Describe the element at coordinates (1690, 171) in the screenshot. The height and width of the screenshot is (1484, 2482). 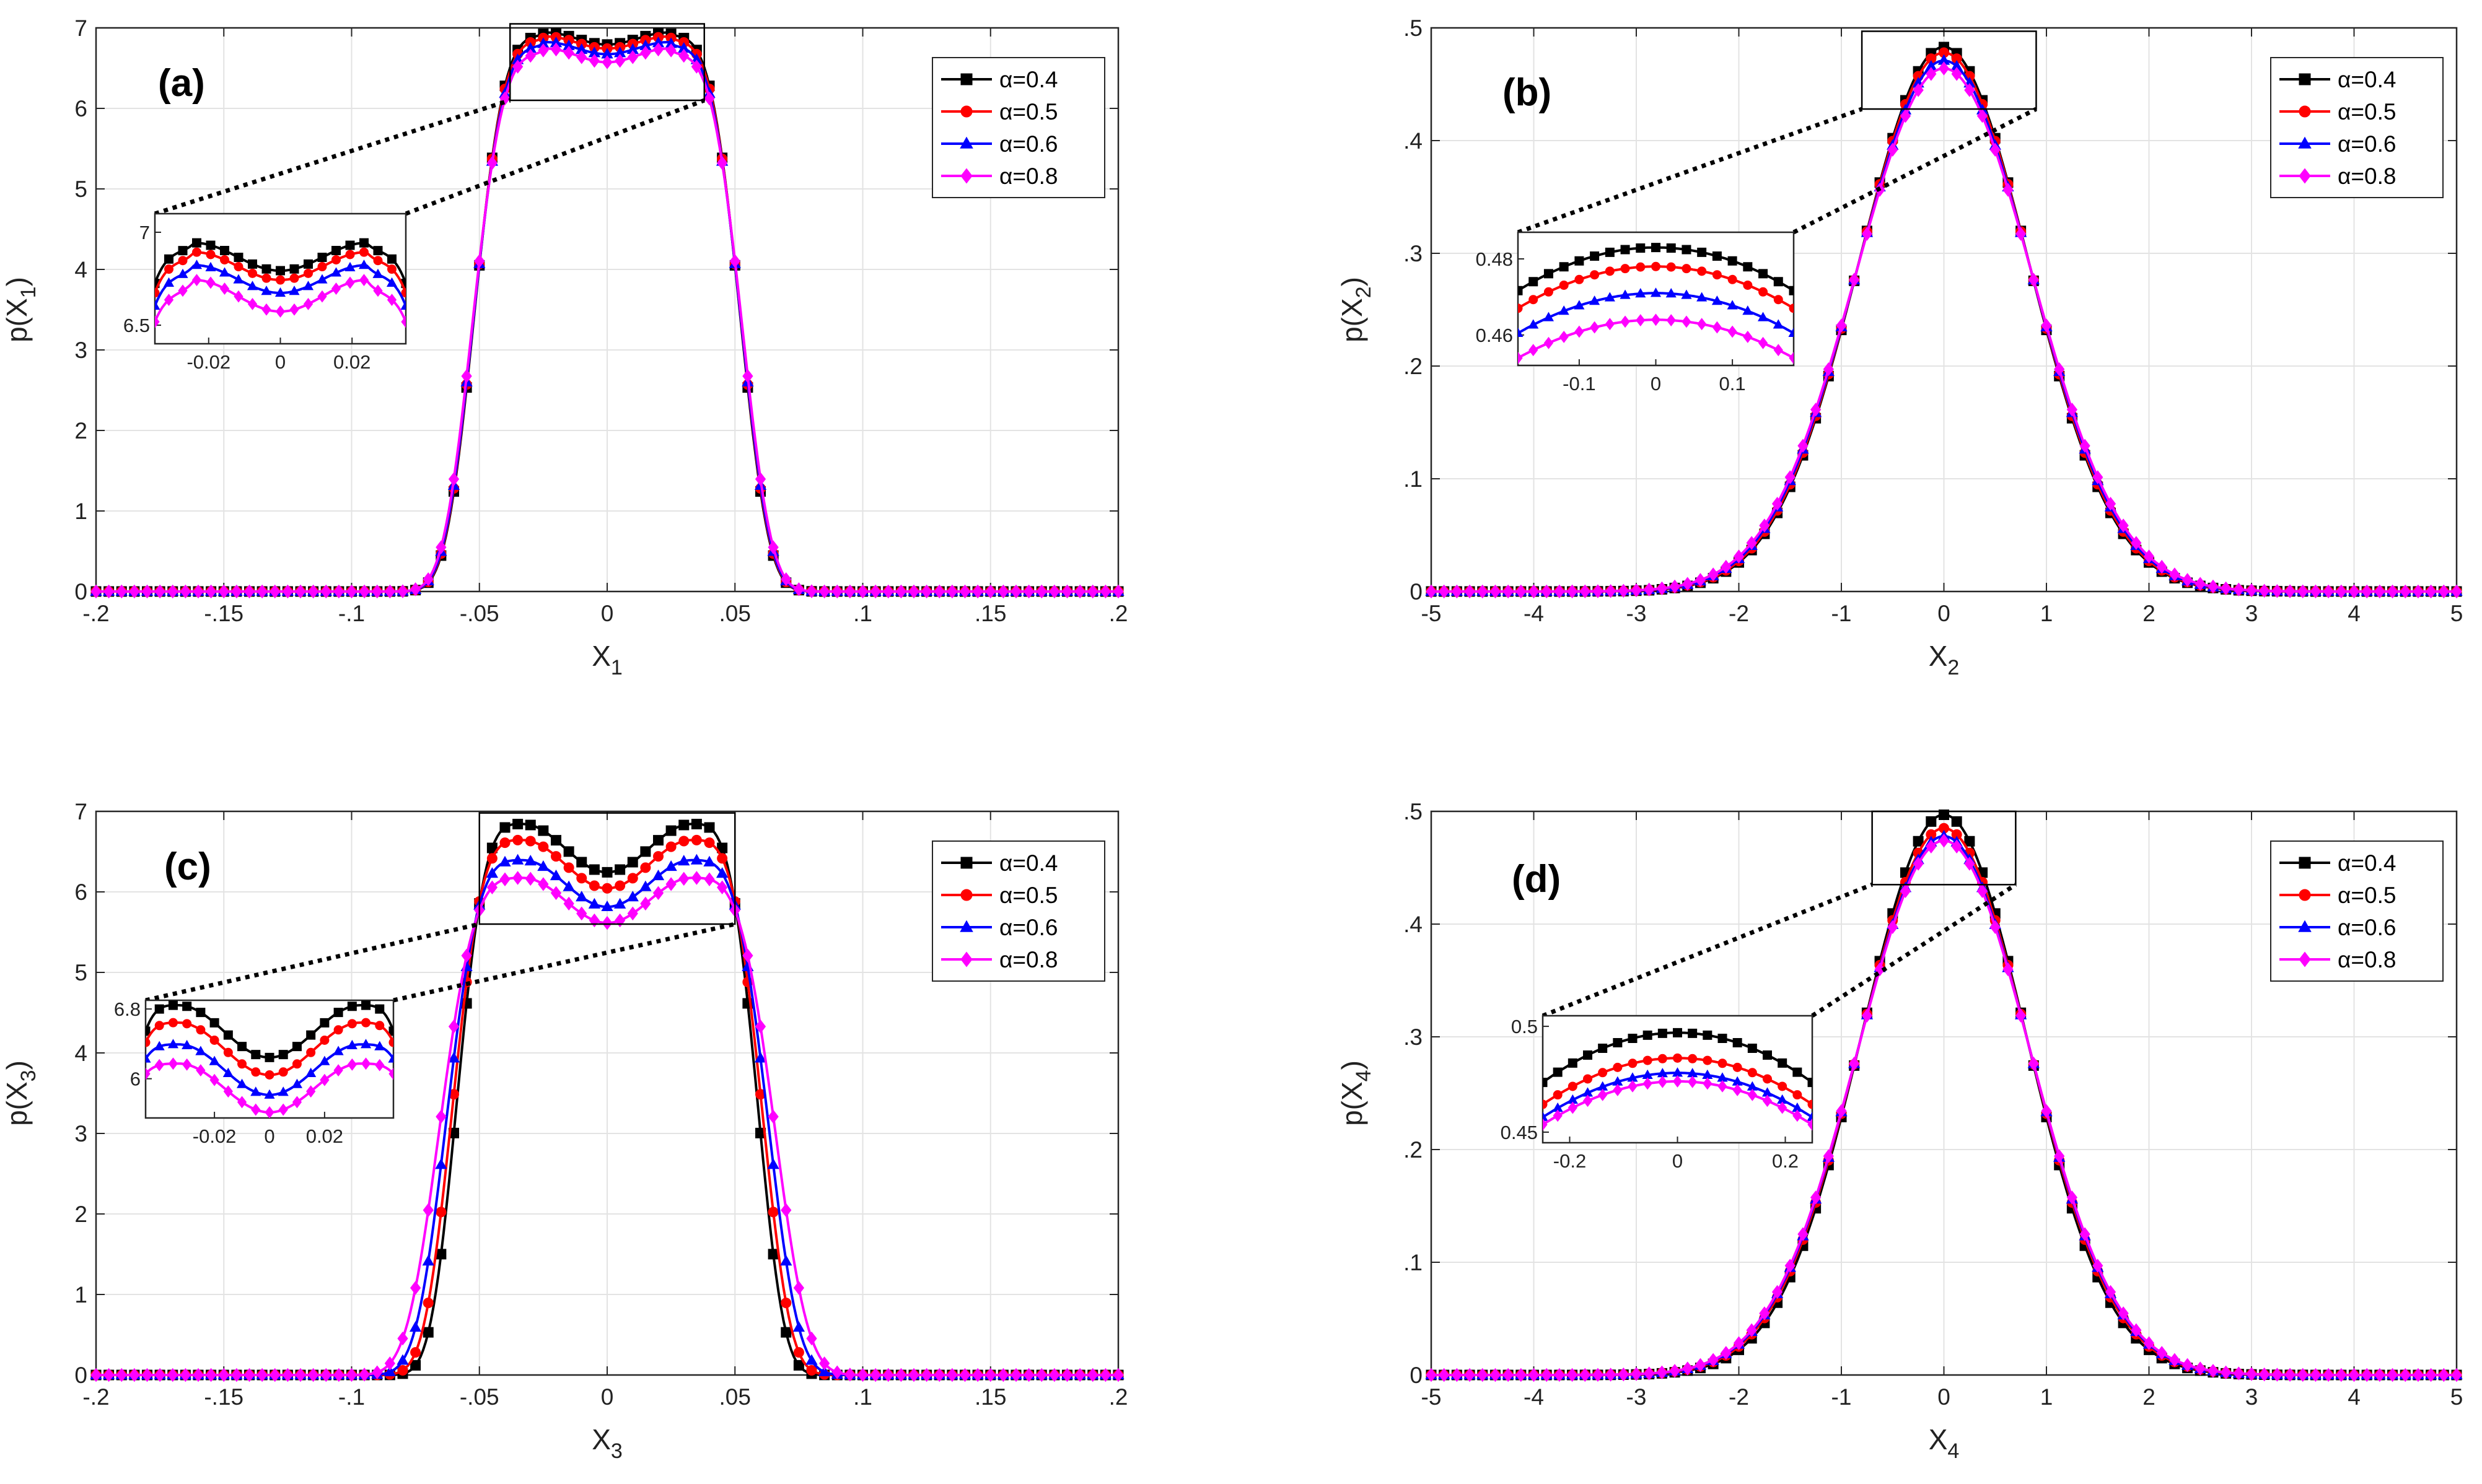
I see `zoom-connector` at that location.